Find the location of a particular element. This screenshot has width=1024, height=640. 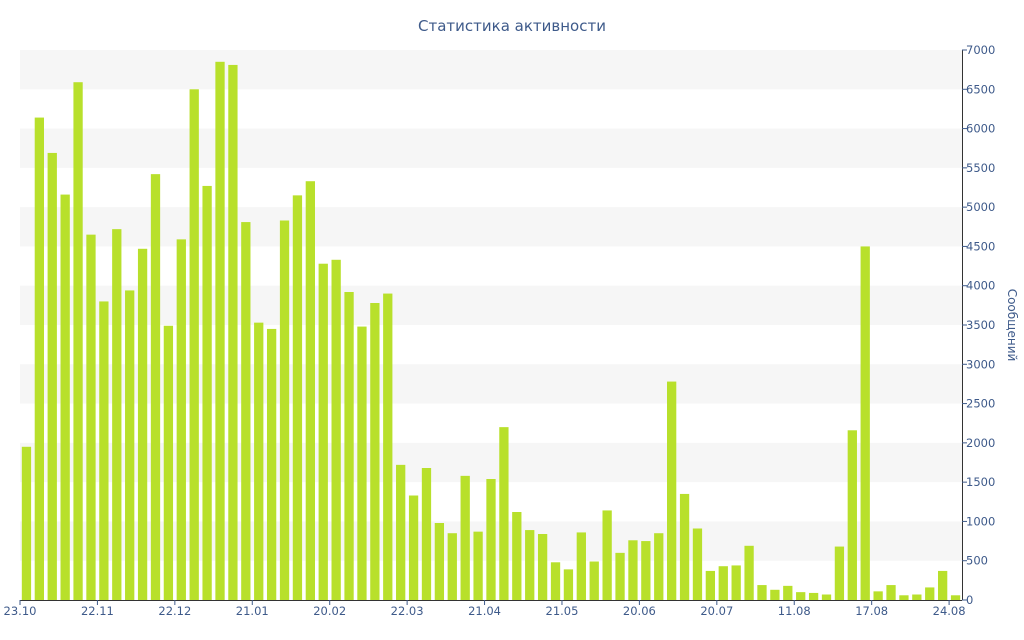

y-tick-label: 5000 is located at coordinates (980, 207).